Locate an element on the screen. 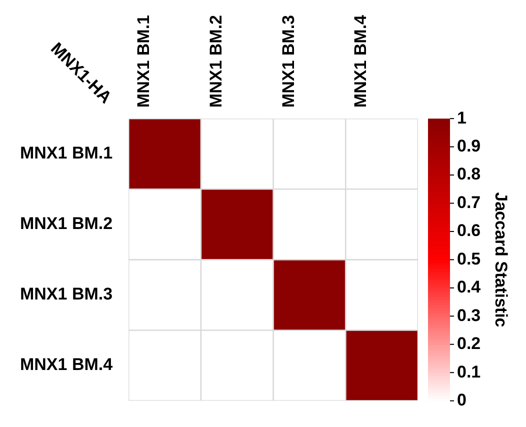 This screenshot has height=427, width=526. color-bar-label: 0 is located at coordinates (461, 400).